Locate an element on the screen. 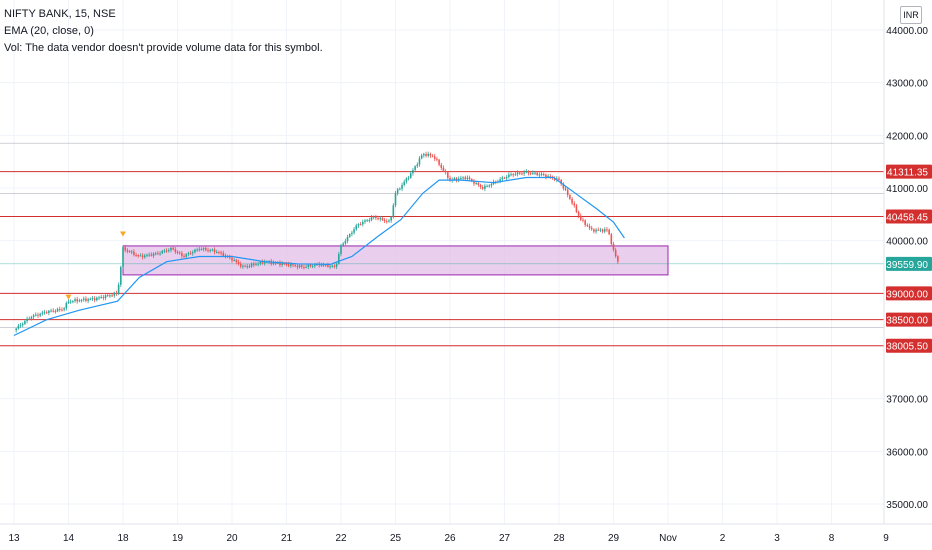 This screenshot has height=550, width=932. level-price-tag is located at coordinates (909, 216).